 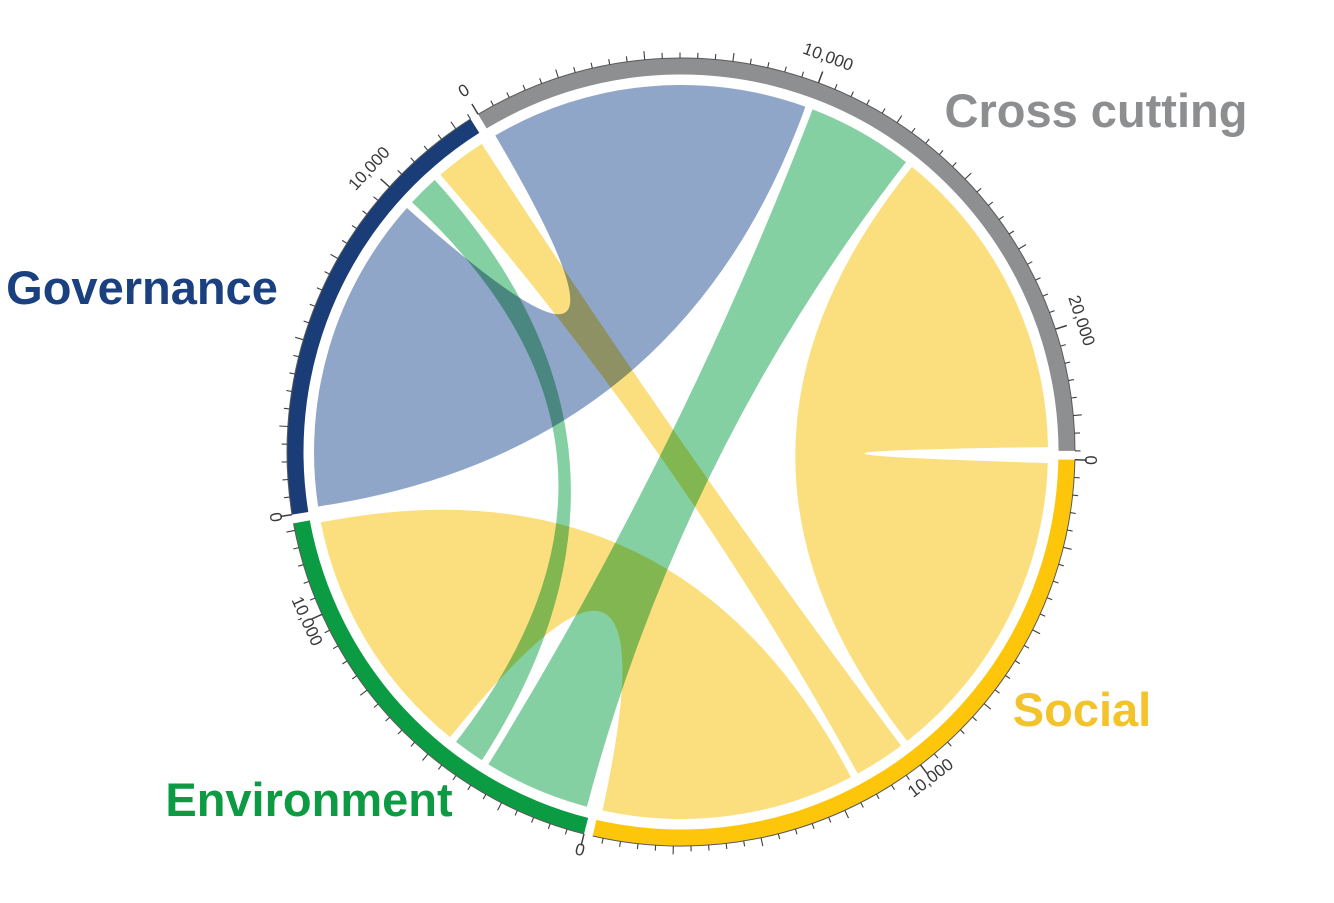 I want to click on ribbon-social-cross-cutting, so click(x=921, y=453).